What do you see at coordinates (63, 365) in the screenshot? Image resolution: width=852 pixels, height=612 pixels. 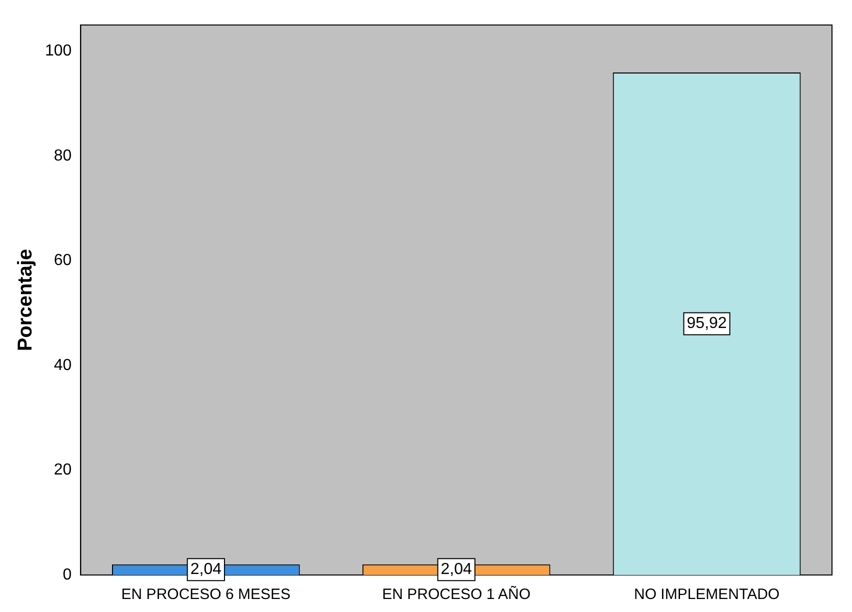 I see `y-tick-label: 40` at bounding box center [63, 365].